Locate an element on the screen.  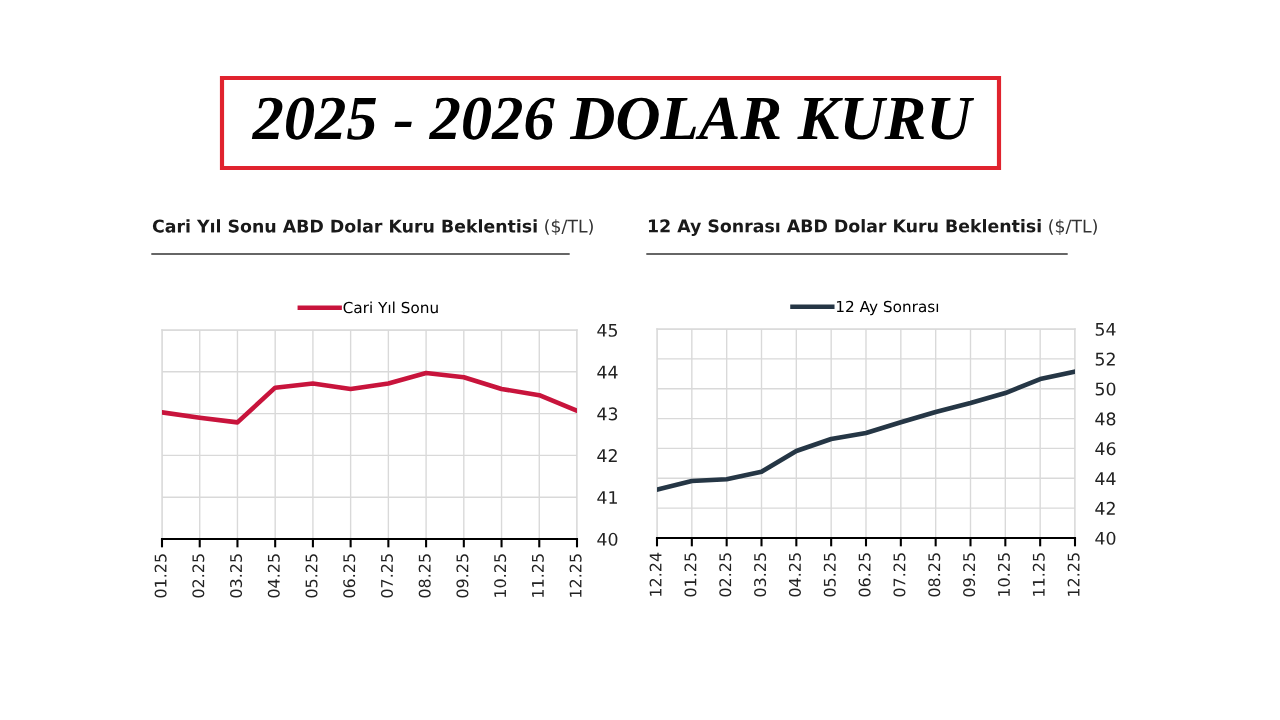
y-tick-label: 52 is located at coordinates (1105, 359).